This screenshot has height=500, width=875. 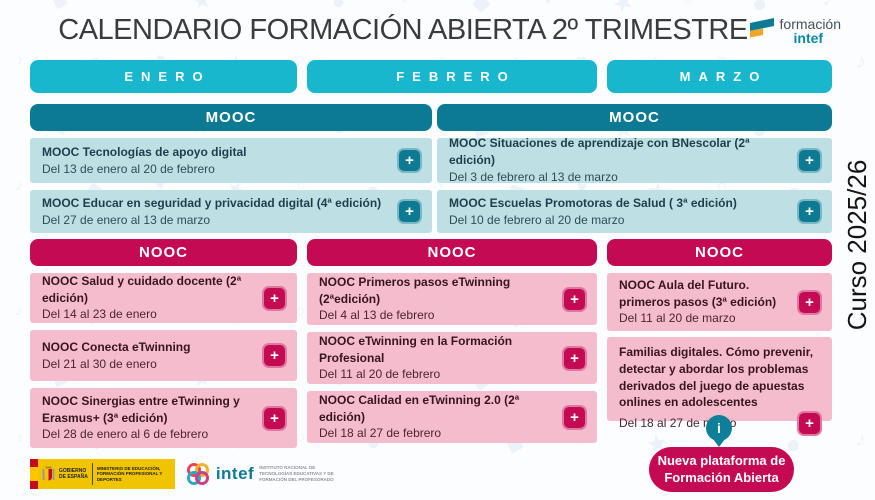 I want to click on mooc-section-header-left: MOOC, so click(x=231, y=117).